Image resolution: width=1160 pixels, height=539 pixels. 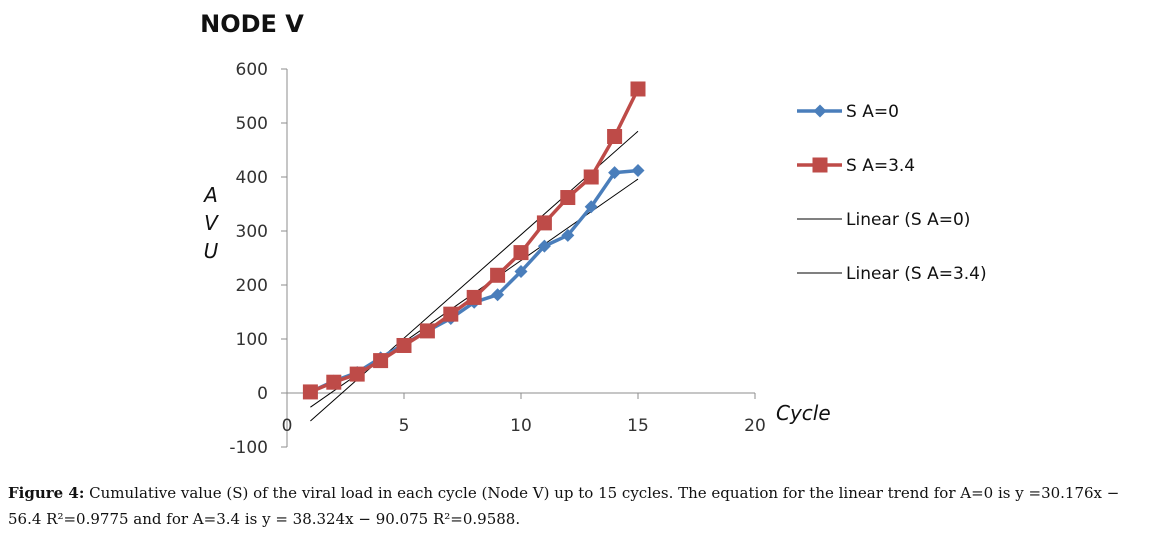 I want to click on x-tick-label: 20, so click(x=755, y=426).